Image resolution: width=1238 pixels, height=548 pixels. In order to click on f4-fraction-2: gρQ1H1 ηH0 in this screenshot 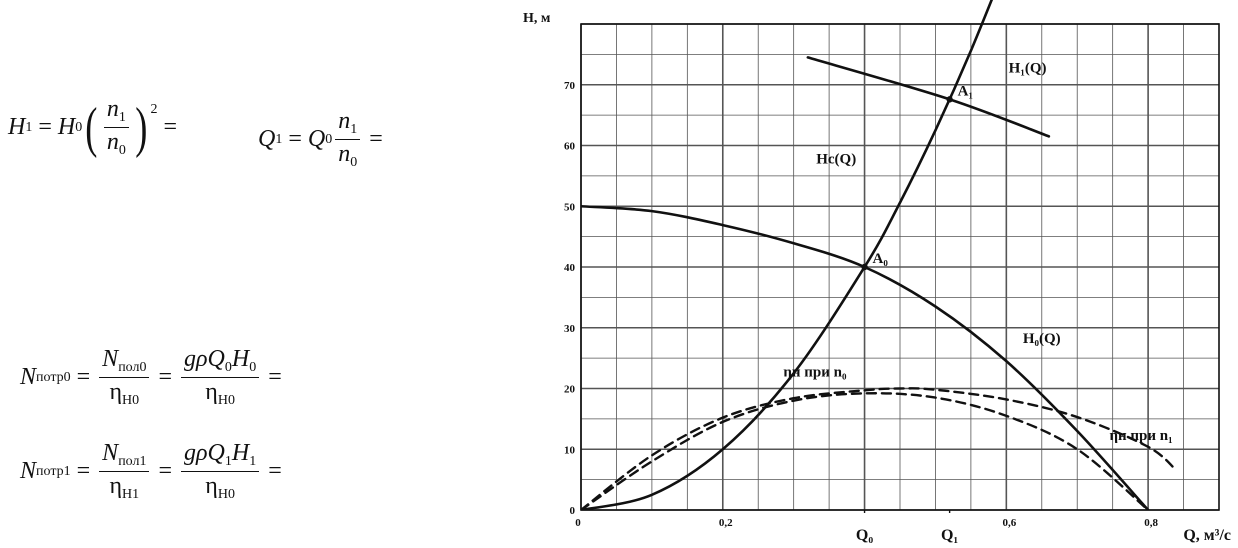, I will do `click(220, 471)`.